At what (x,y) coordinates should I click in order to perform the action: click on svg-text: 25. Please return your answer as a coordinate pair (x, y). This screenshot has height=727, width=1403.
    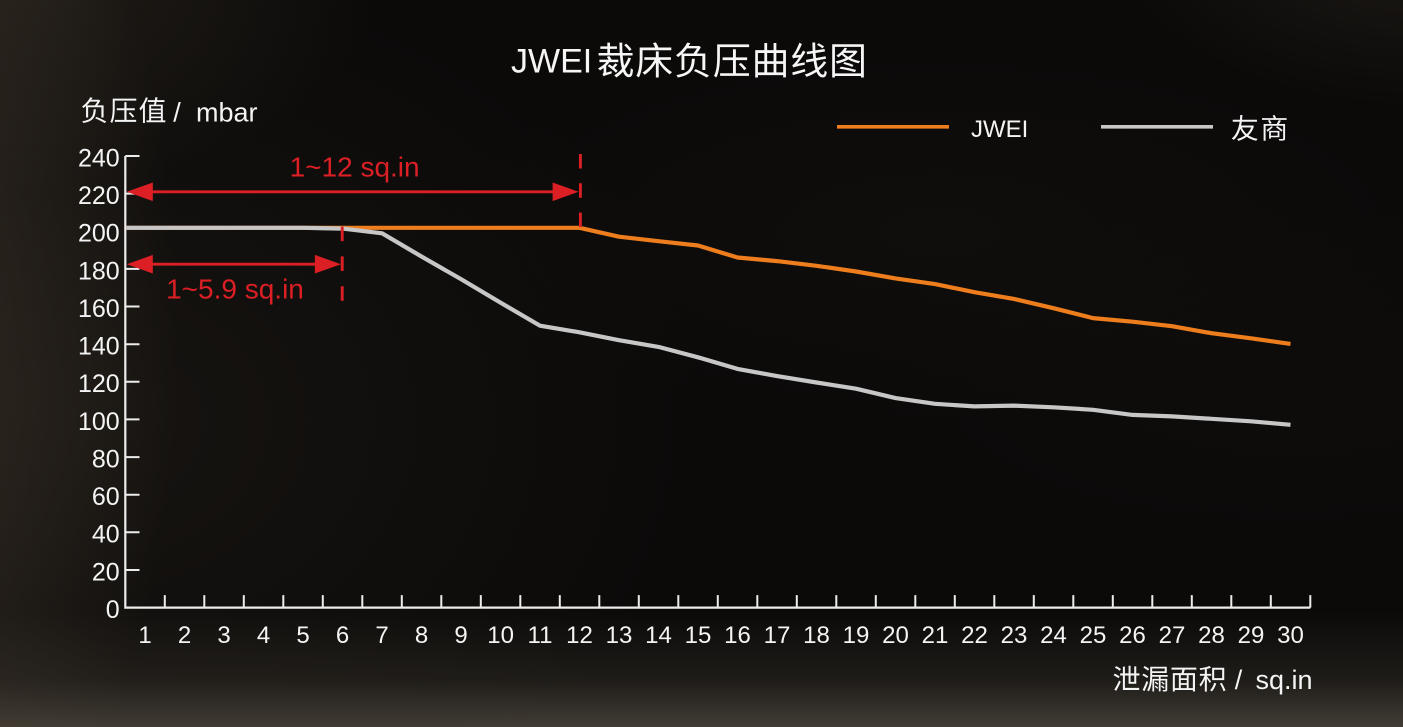
    Looking at the image, I should click on (1093, 635).